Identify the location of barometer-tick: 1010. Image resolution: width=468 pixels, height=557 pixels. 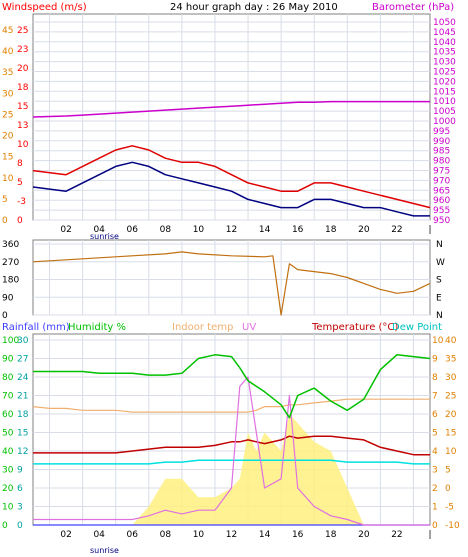
(444, 102).